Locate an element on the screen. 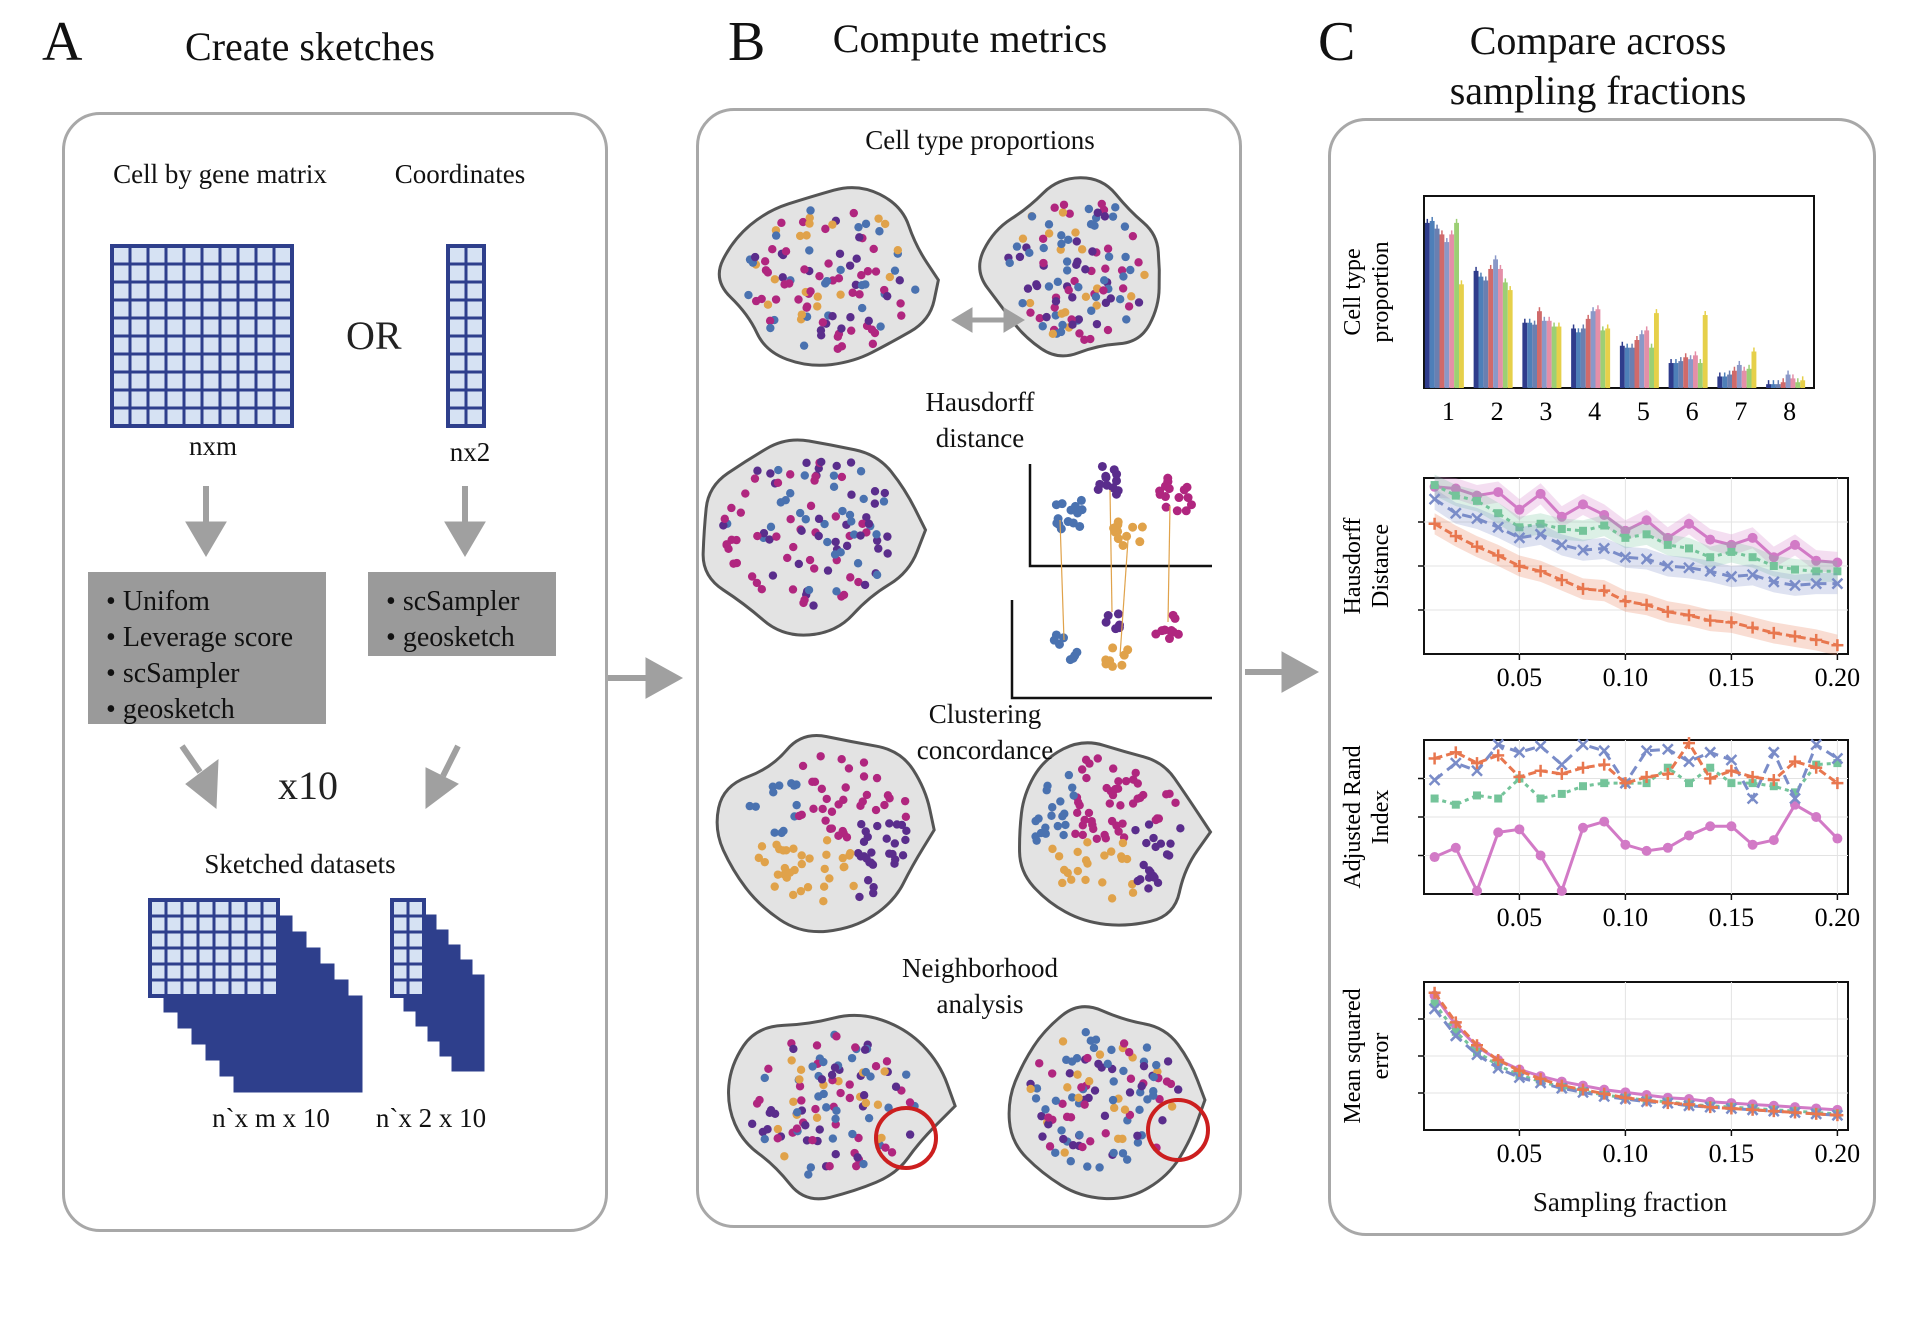  embedding-cluster-full is located at coordinates (825, 834).